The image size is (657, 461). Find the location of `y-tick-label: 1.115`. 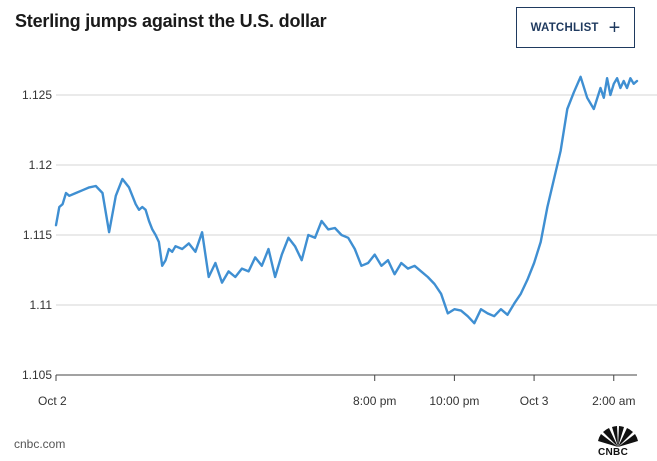

y-tick-label: 1.115 is located at coordinates (37, 235).